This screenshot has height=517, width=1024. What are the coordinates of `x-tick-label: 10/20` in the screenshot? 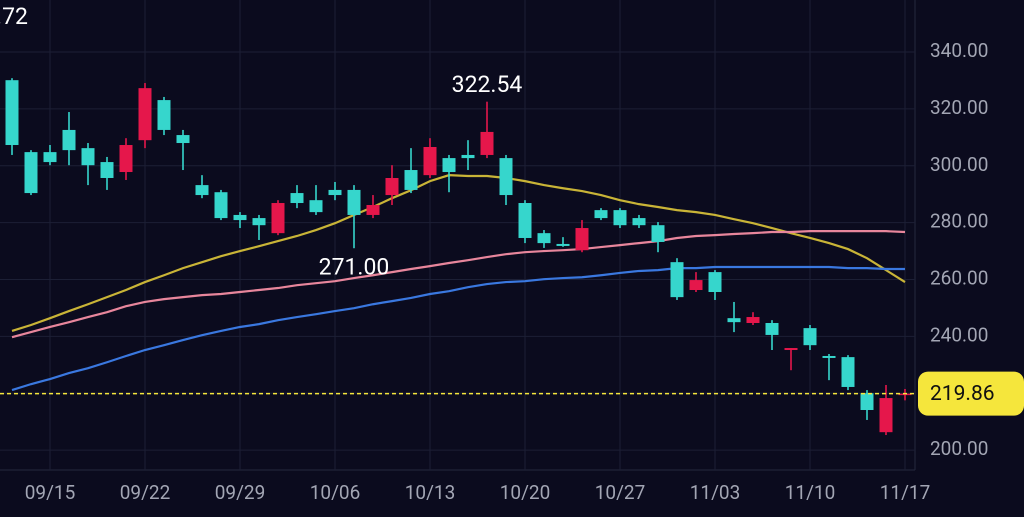 It's located at (525, 492).